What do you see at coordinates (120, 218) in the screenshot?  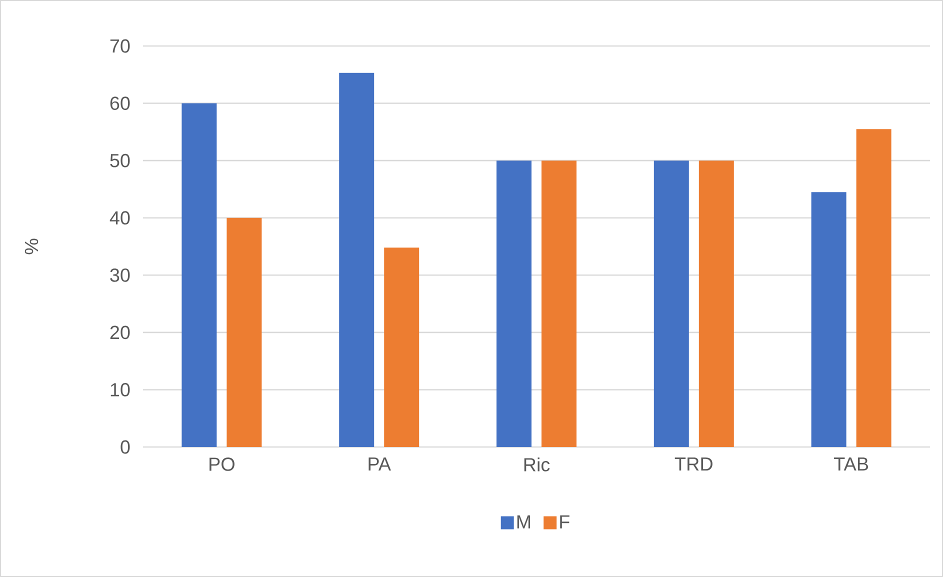 I see `y-tick-label: 40` at bounding box center [120, 218].